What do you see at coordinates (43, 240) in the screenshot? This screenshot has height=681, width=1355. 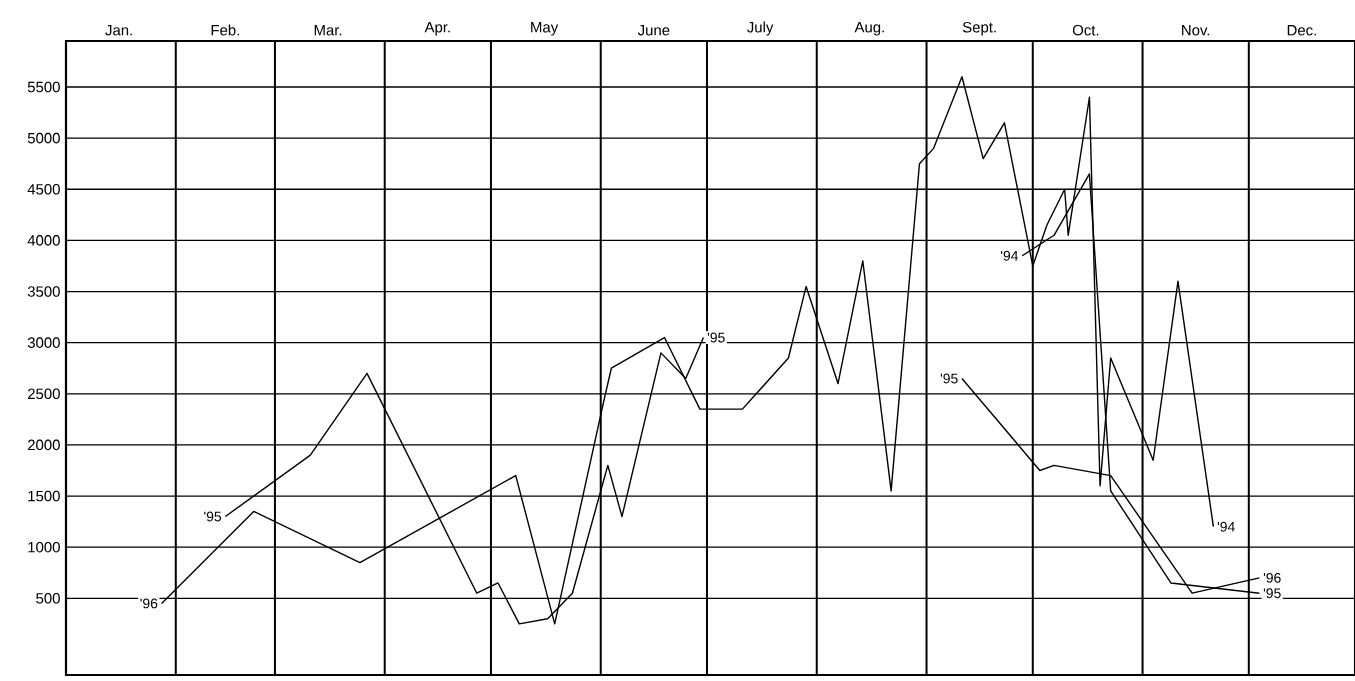 I see `y-tick-label: 4000` at bounding box center [43, 240].